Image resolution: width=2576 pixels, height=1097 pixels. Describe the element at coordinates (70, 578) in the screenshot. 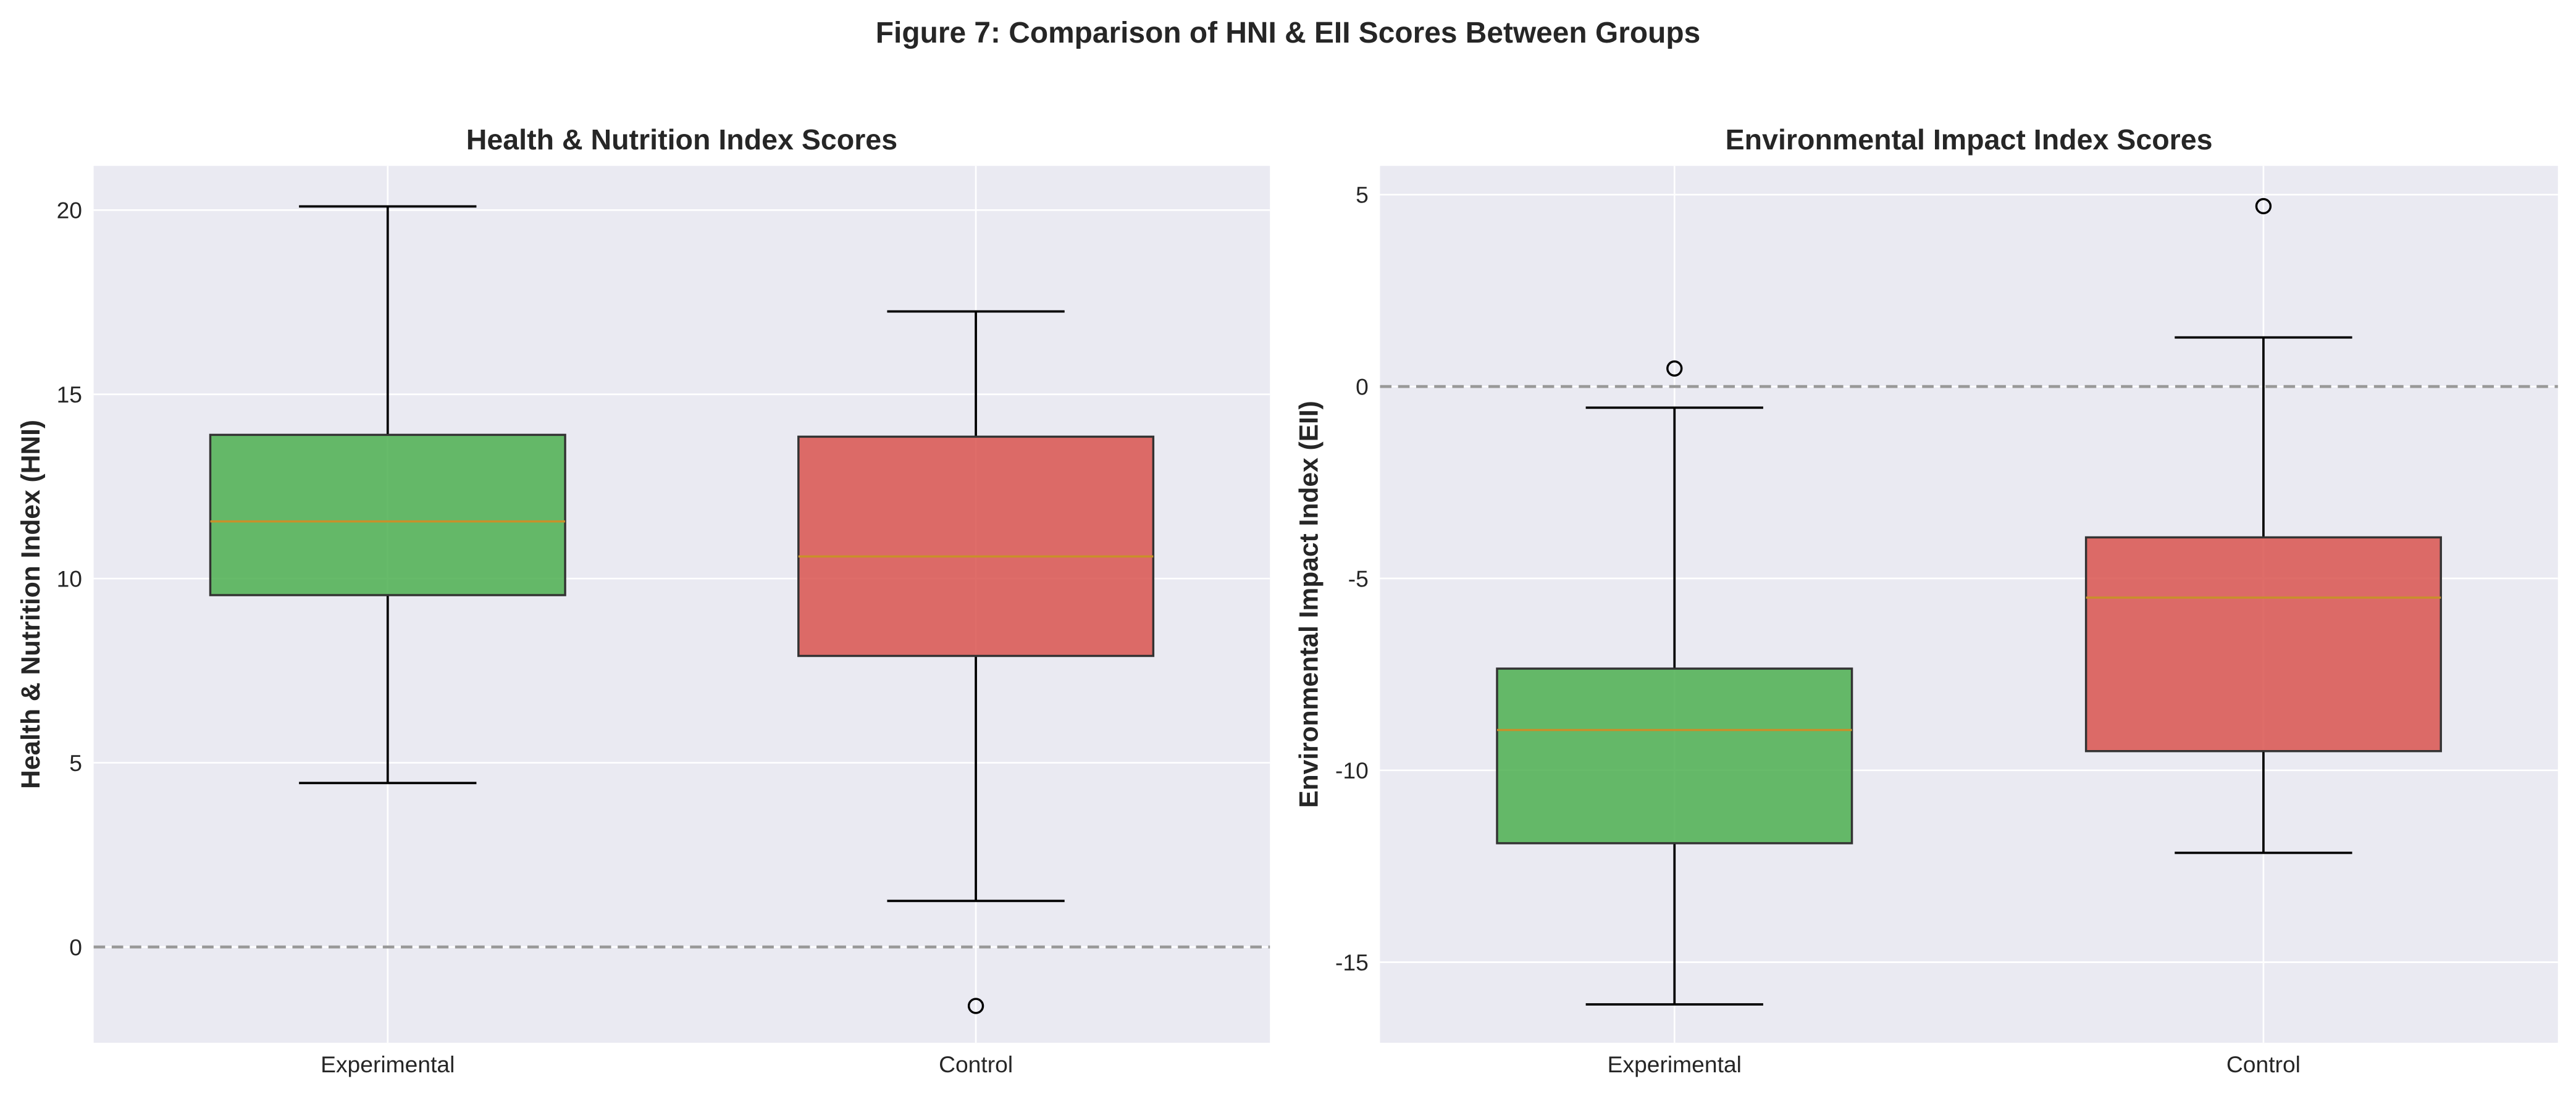

I see `y-tick-label: 10` at that location.